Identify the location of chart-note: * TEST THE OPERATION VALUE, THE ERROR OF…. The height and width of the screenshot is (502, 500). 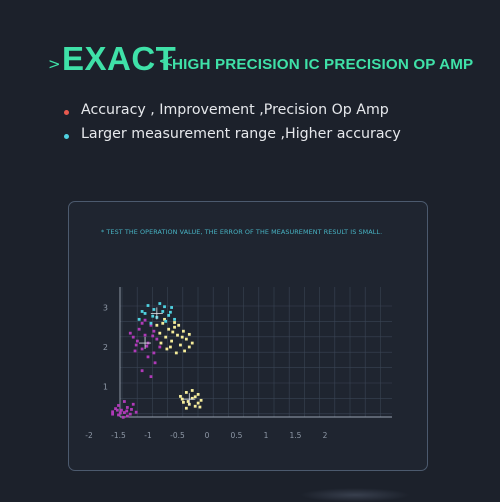
(242, 232).